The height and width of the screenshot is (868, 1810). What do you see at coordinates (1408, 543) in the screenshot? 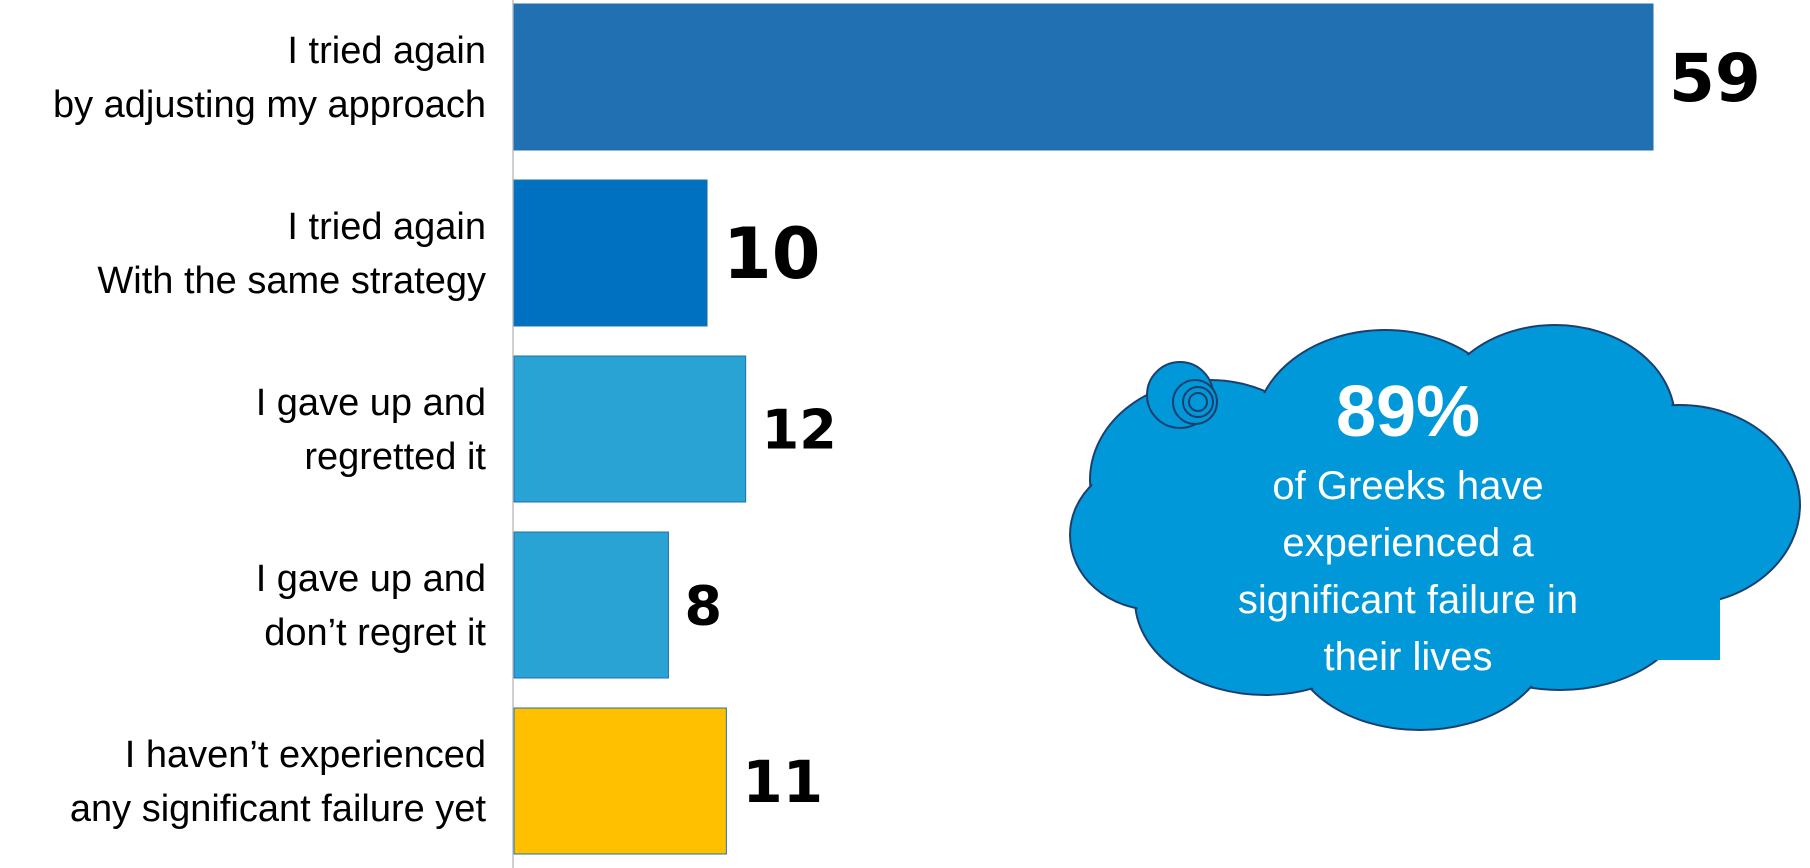
I see `callout-line-2: experienced a` at bounding box center [1408, 543].